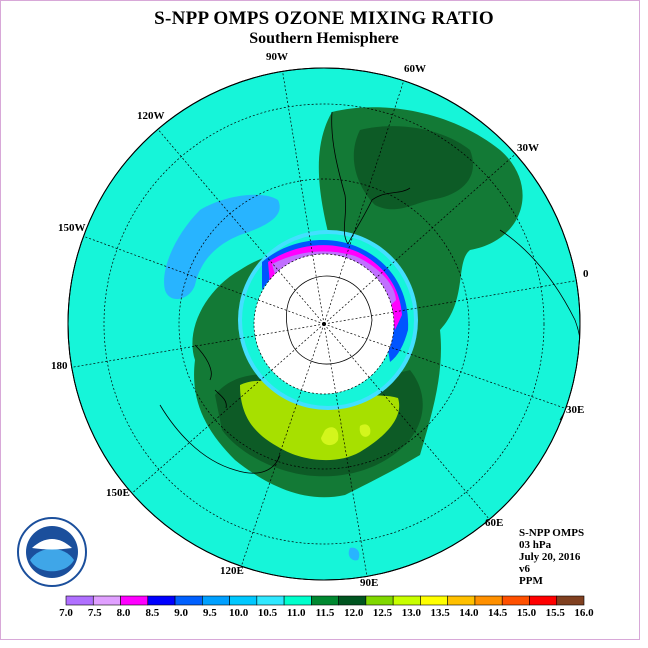 This screenshot has height=648, width=648. I want to click on colorbar-tick-label: 15.5, so click(555, 613).